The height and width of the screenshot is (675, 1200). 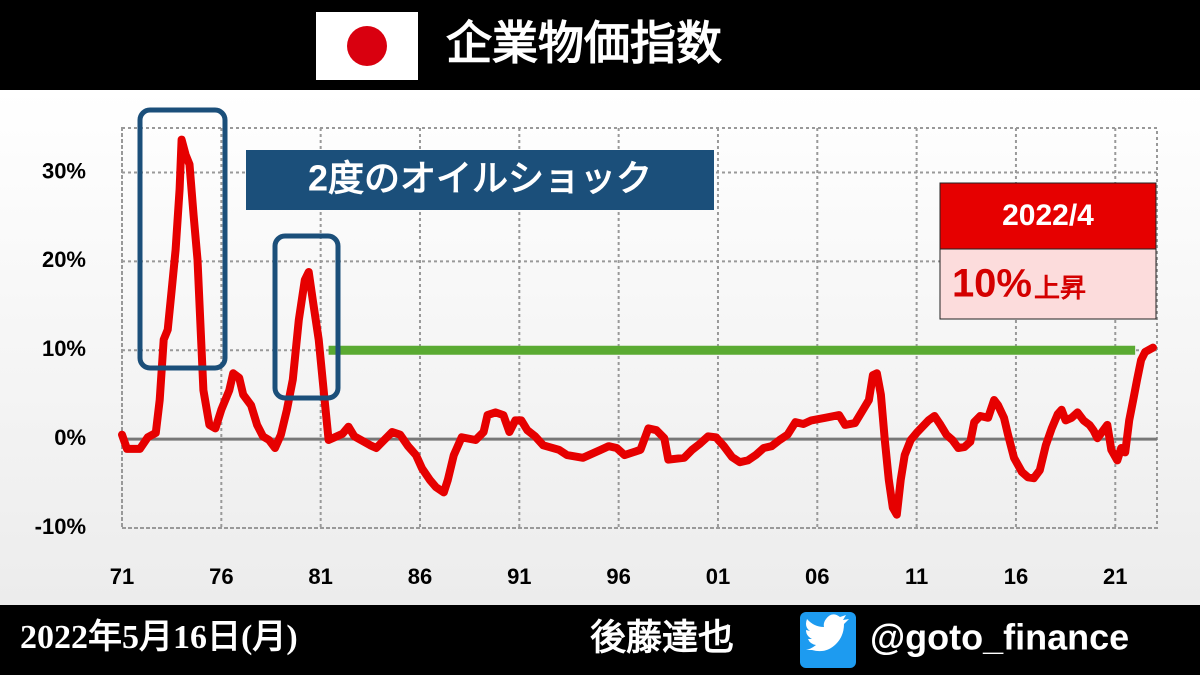 What do you see at coordinates (1115, 576) in the screenshot?
I see `x-tick-label: 21` at bounding box center [1115, 576].